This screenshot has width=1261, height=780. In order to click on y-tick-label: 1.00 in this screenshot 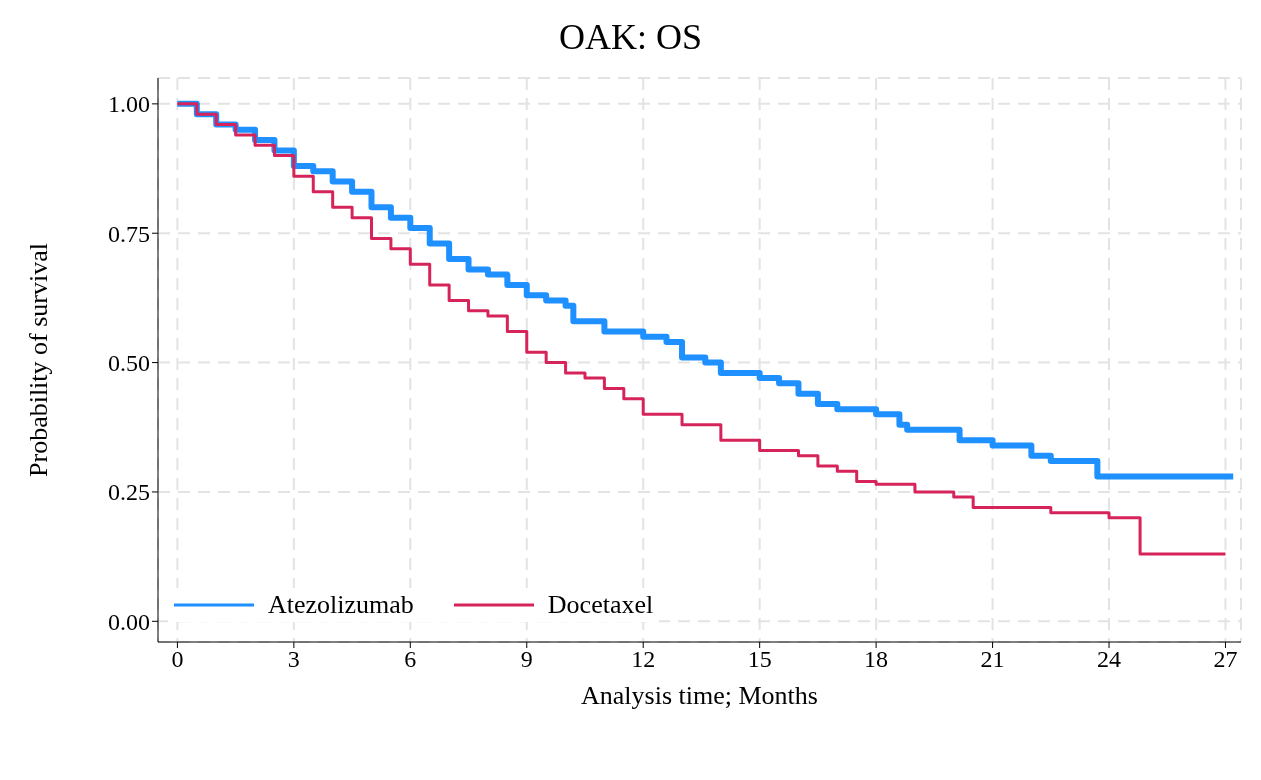, I will do `click(129, 104)`.